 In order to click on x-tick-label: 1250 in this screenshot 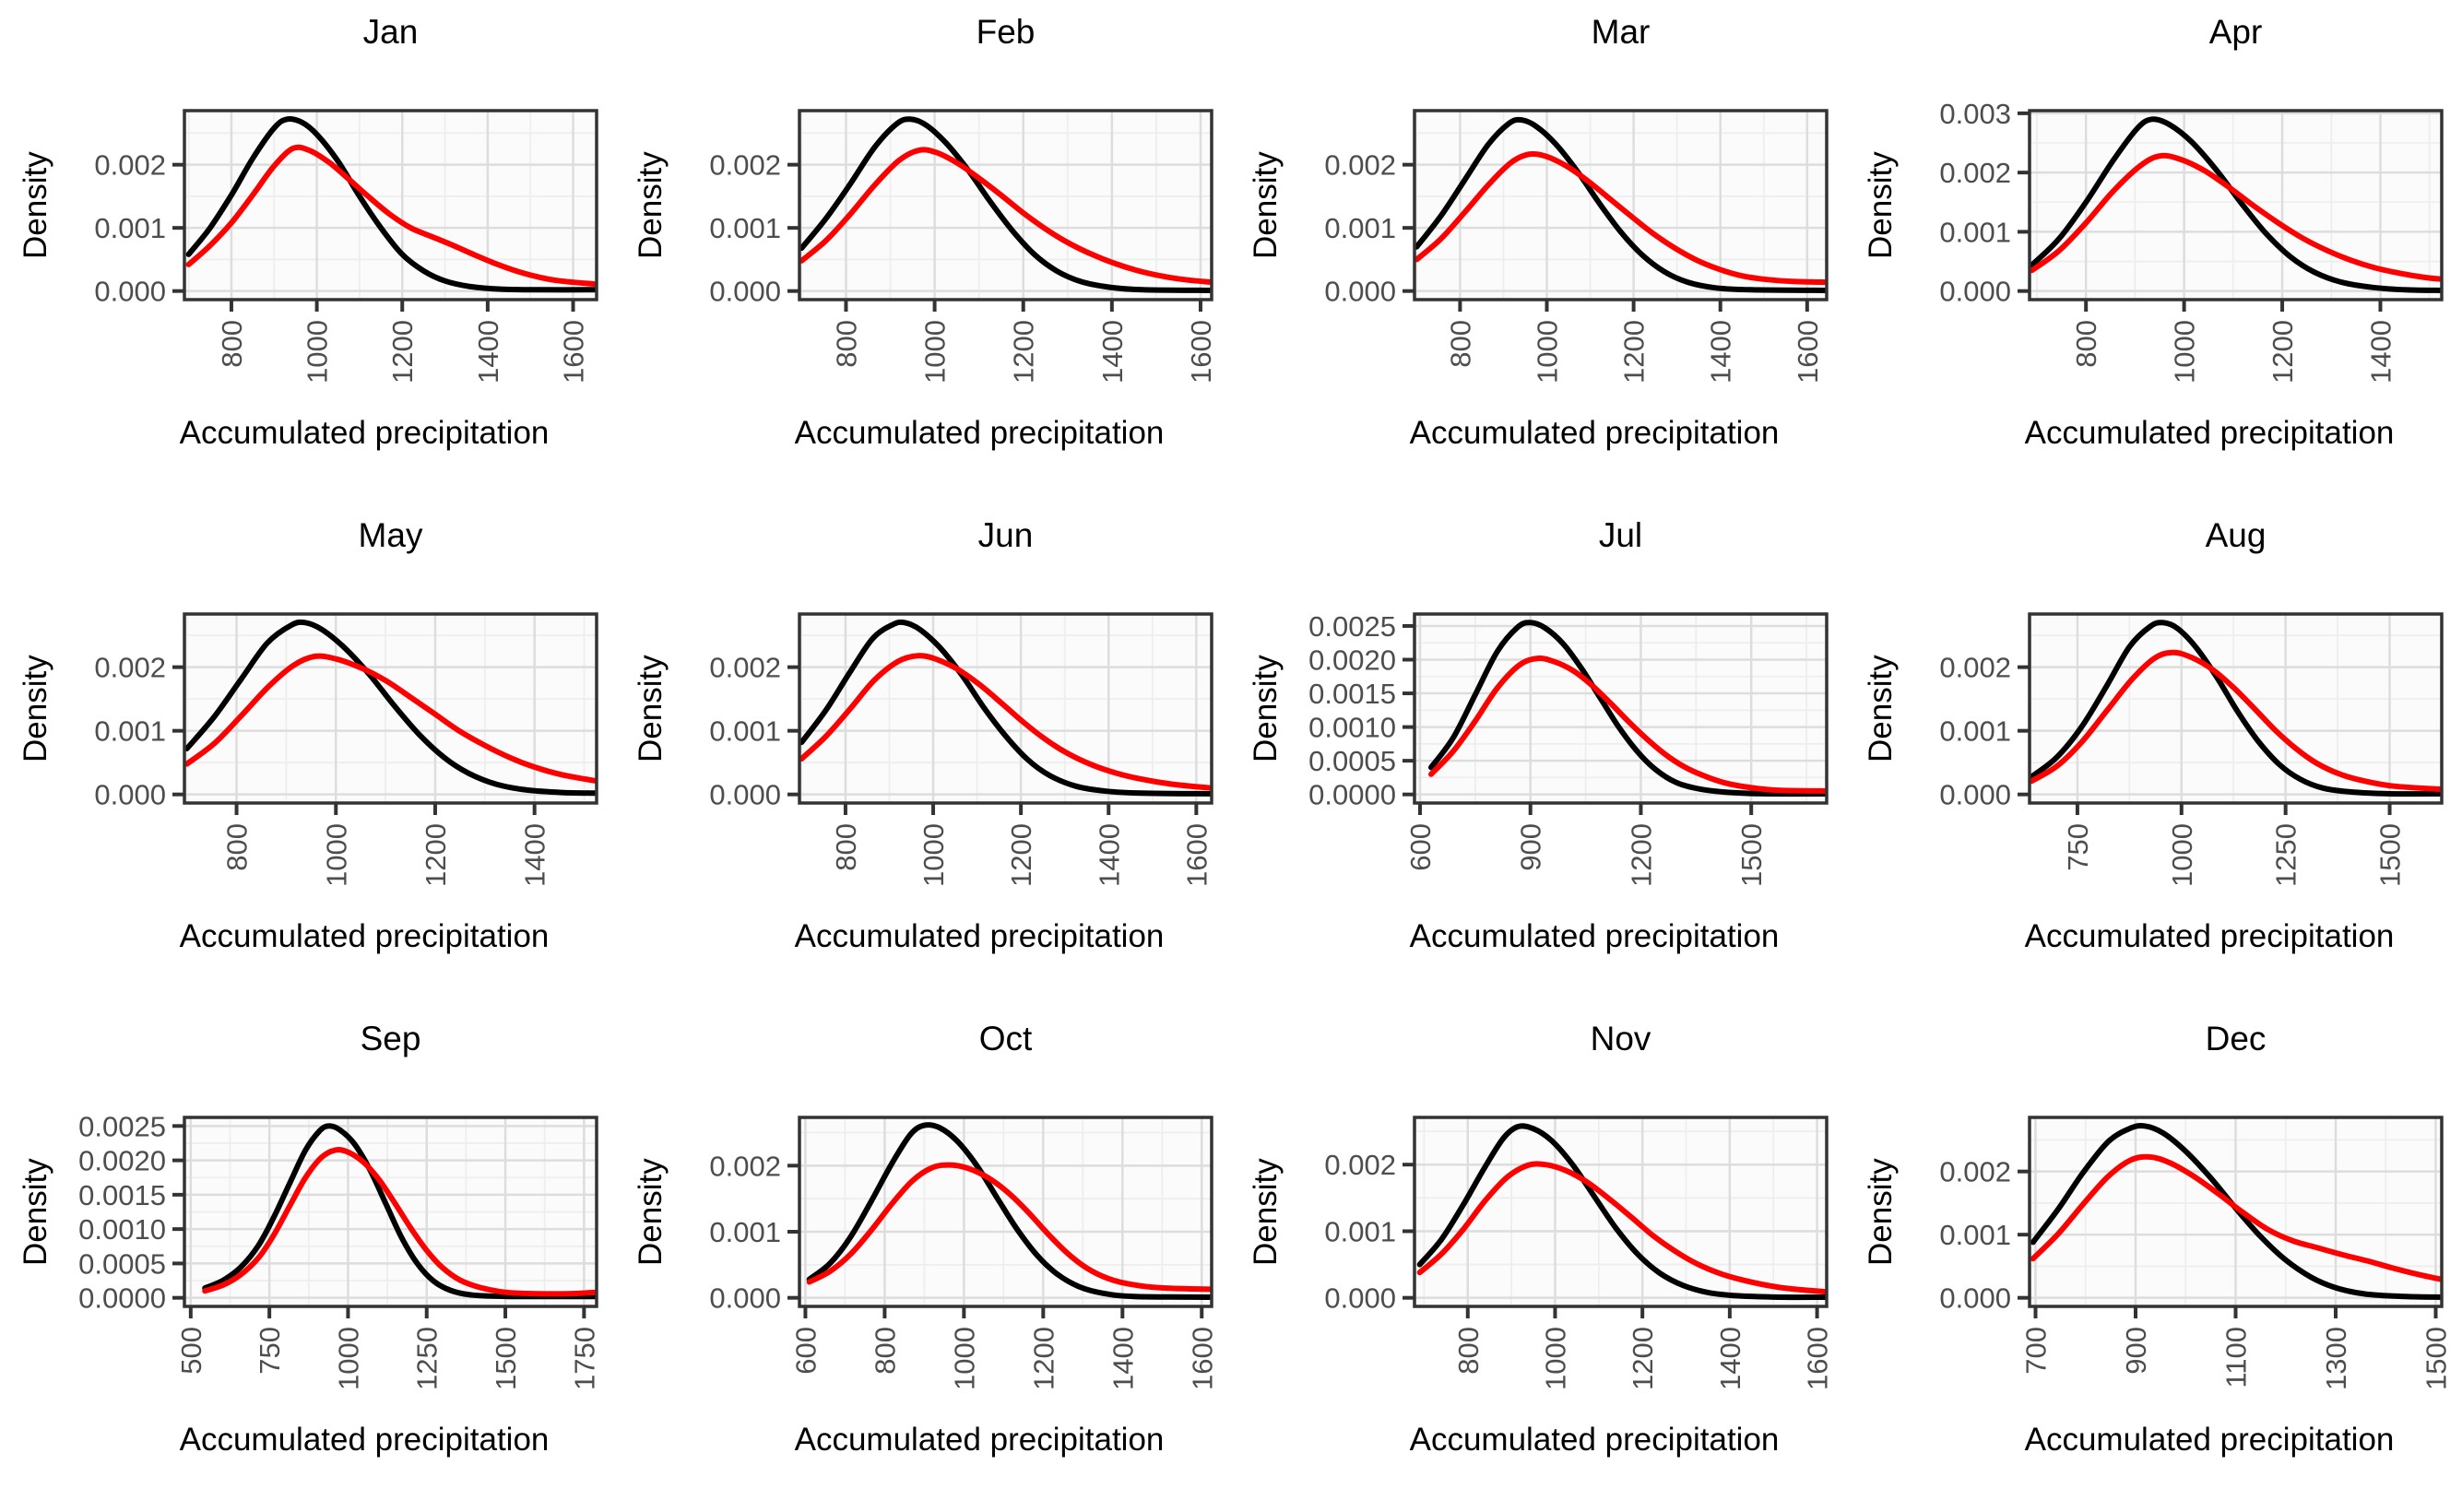, I will do `click(427, 1358)`.